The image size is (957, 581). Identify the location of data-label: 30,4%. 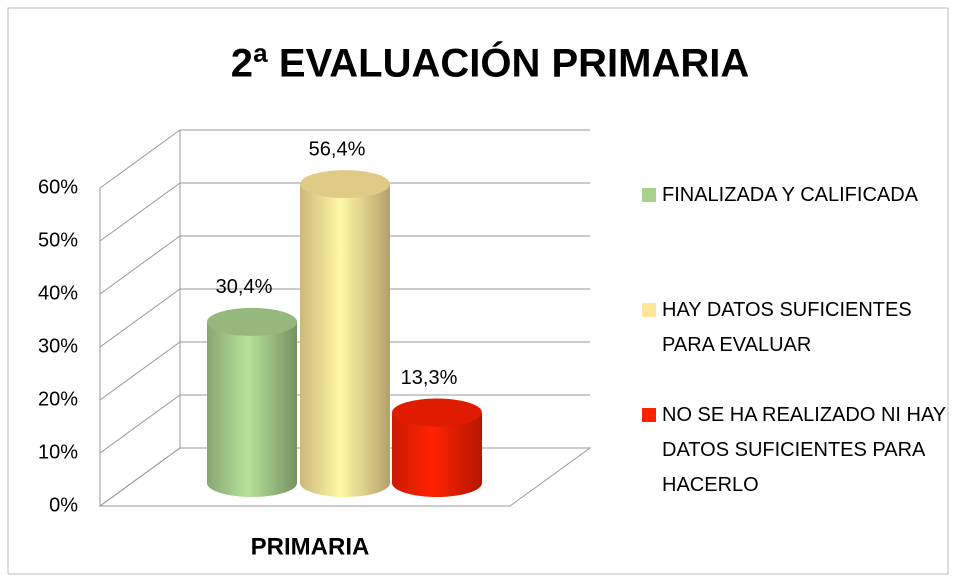
(244, 287).